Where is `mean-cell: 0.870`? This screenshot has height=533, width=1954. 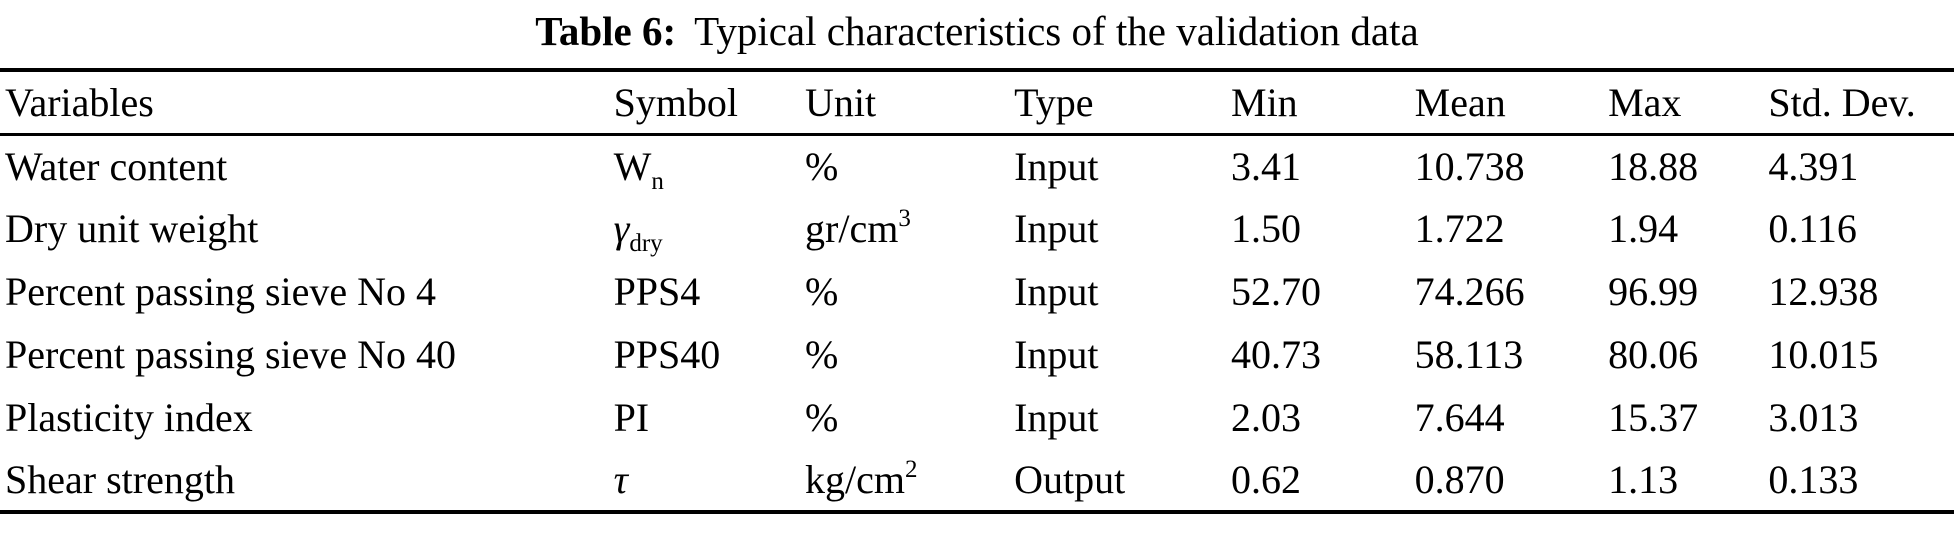 mean-cell: 0.870 is located at coordinates (1459, 479).